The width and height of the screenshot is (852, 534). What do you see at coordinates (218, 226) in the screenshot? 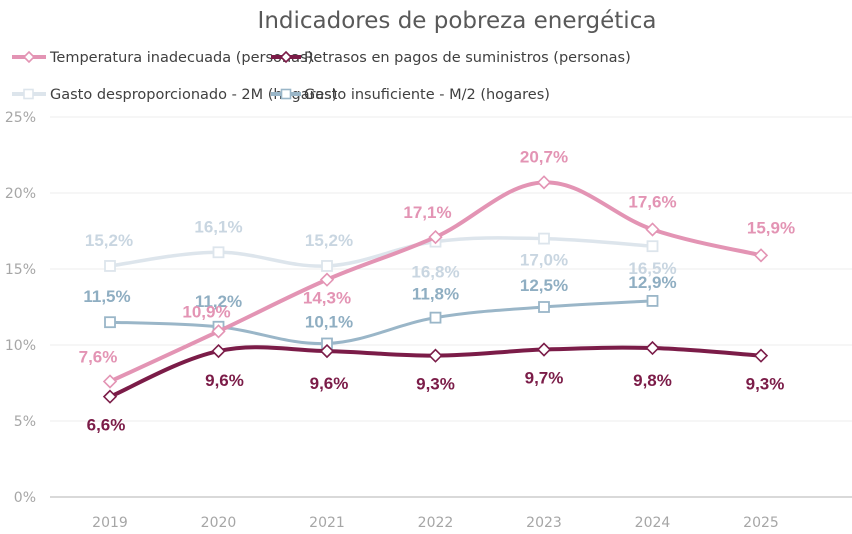
I see `data-label: 16,1%` at bounding box center [218, 226].